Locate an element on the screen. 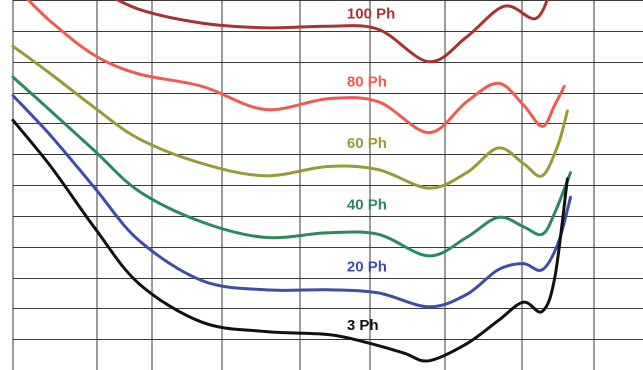  label-60-ph: 60 Ph is located at coordinates (367, 143).